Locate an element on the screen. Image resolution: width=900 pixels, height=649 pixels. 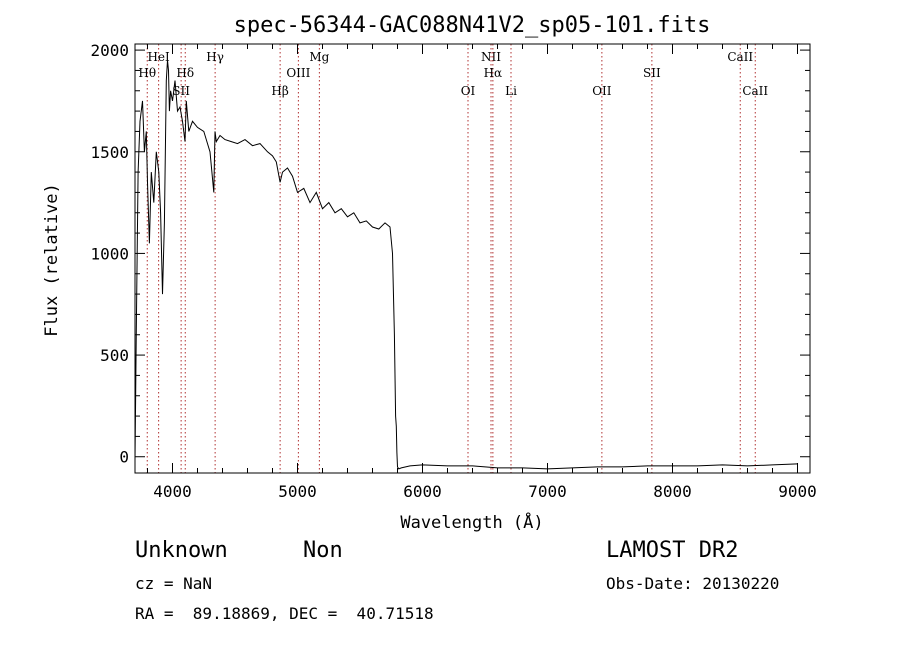
line-marker-label: Li is located at coordinates (511, 91).